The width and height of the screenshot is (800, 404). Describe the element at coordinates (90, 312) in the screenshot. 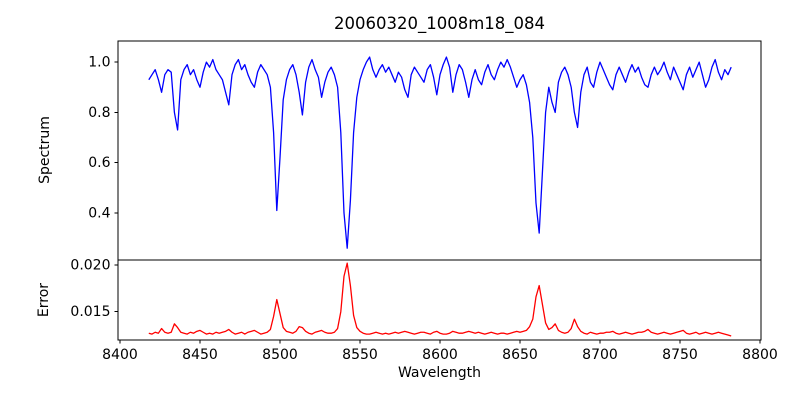

I see `error-y-tick-label: 0.015` at that location.